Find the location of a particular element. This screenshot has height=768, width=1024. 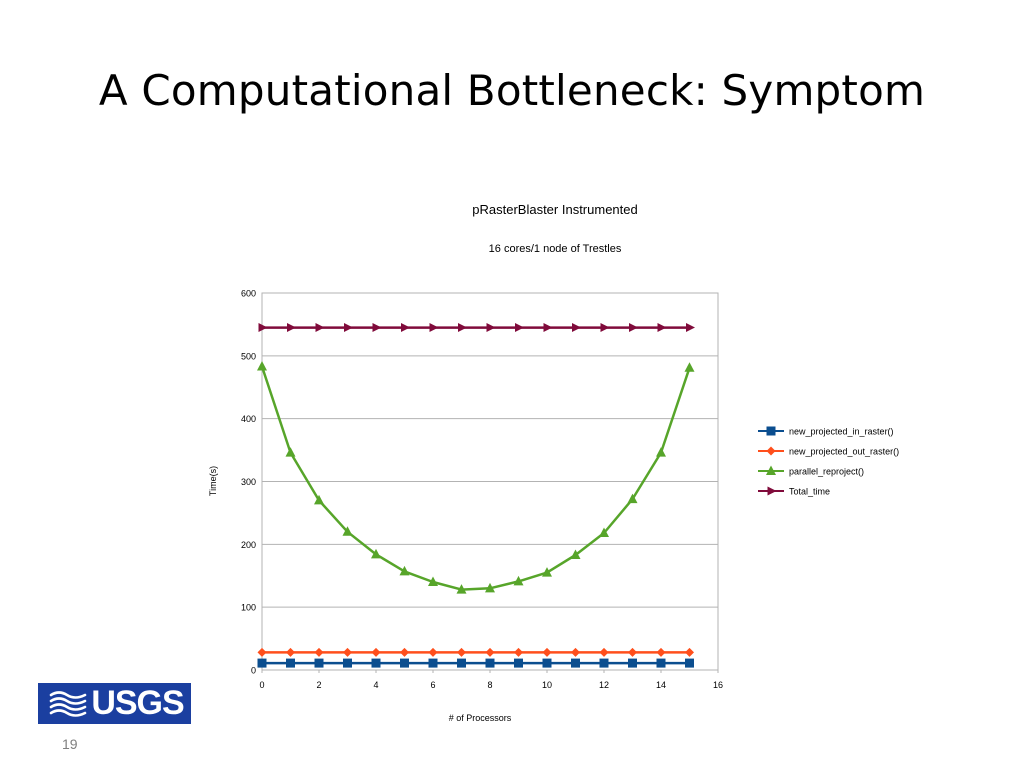

y-tick-label: 400 is located at coordinates (248, 419).